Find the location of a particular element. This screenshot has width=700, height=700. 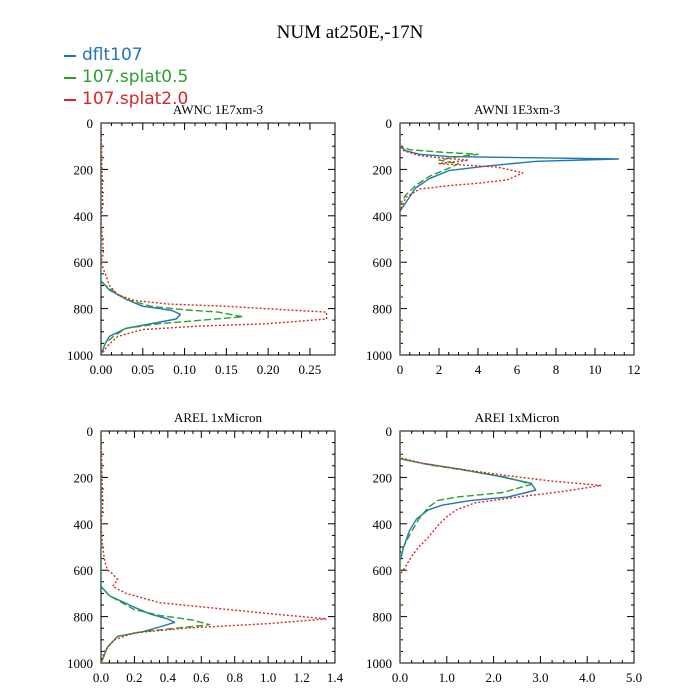

x-tick-label: 1.4 is located at coordinates (335, 677).